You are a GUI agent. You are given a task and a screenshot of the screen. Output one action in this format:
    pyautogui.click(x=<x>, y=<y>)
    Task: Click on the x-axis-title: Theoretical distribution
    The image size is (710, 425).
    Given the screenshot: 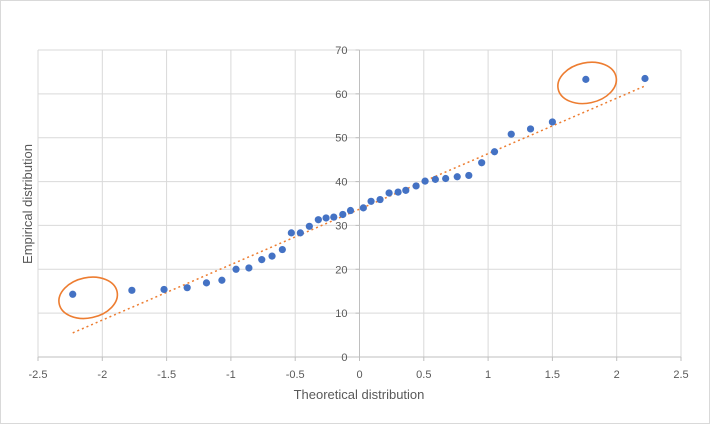 What is the action you would take?
    pyautogui.click(x=359, y=394)
    